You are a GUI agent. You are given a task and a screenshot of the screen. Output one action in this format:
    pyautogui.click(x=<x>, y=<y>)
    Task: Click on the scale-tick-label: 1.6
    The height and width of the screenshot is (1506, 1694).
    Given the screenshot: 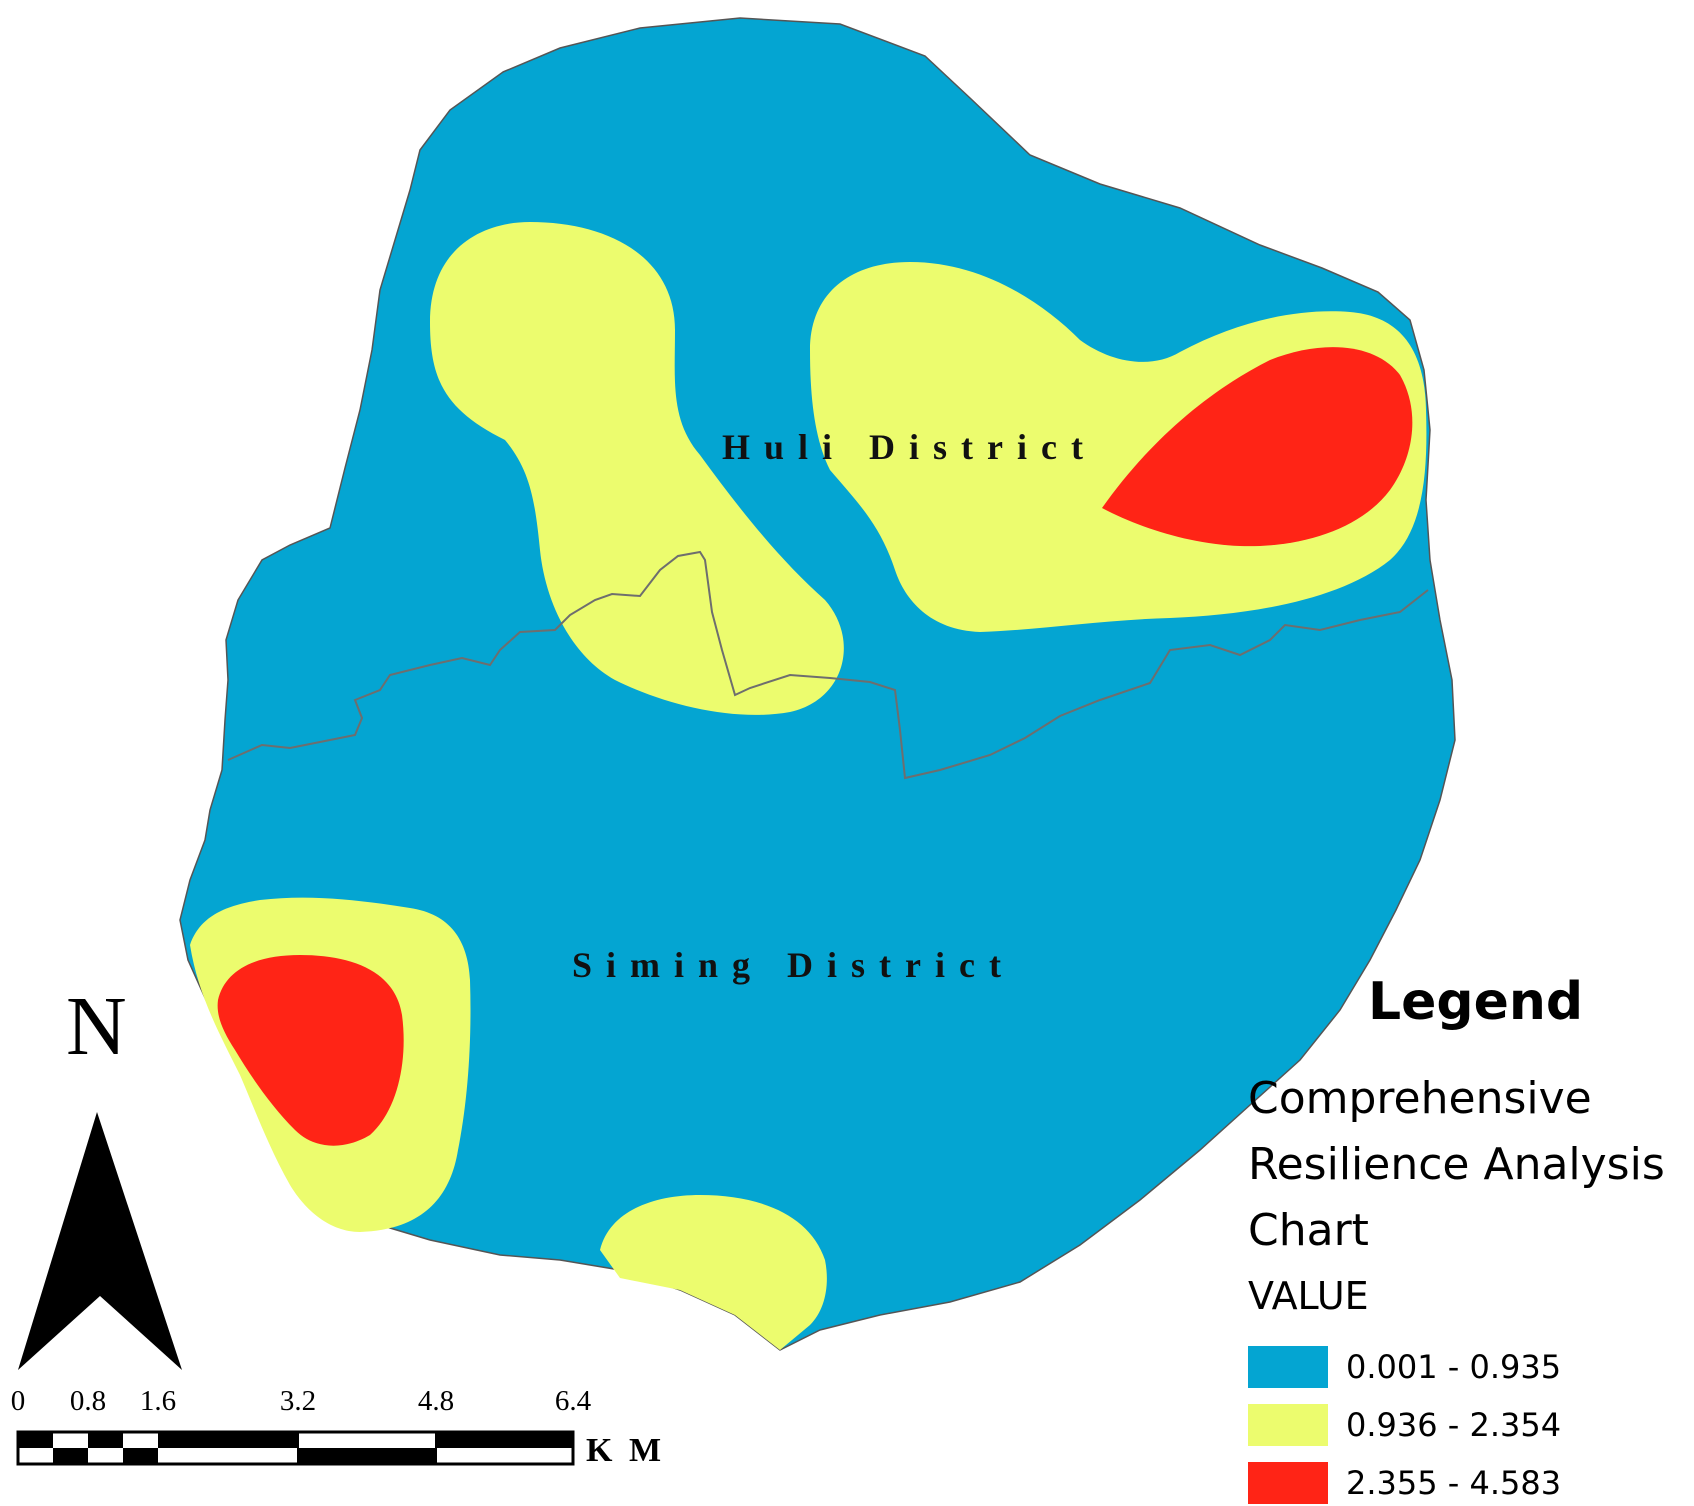 What is the action you would take?
    pyautogui.click(x=158, y=1401)
    